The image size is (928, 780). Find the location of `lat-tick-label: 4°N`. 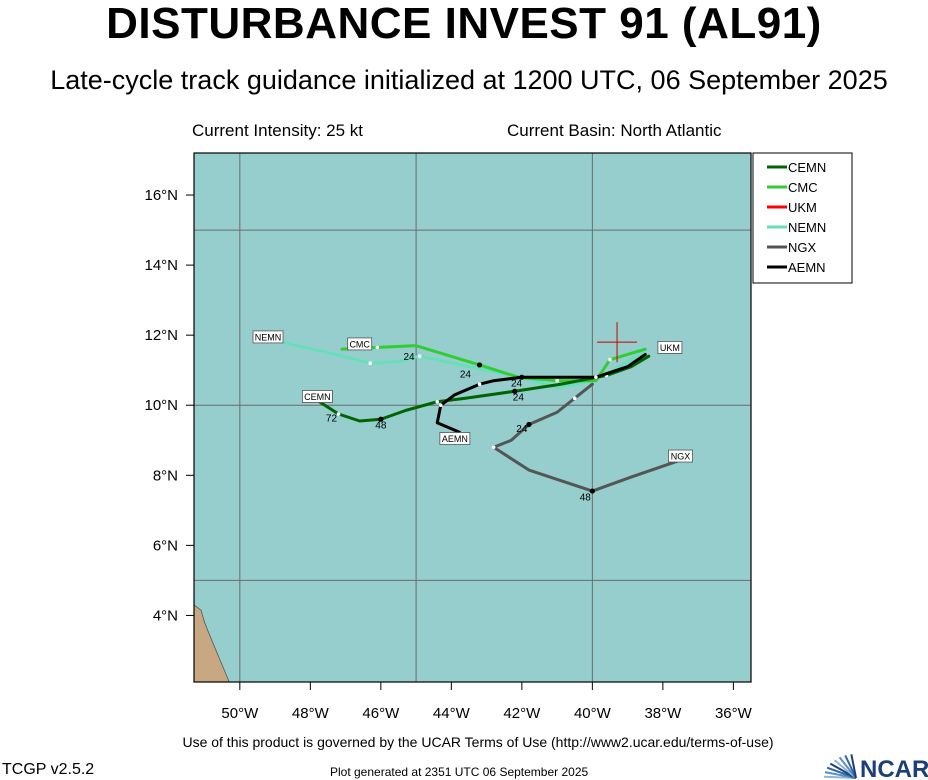

lat-tick-label: 4°N is located at coordinates (165, 615).